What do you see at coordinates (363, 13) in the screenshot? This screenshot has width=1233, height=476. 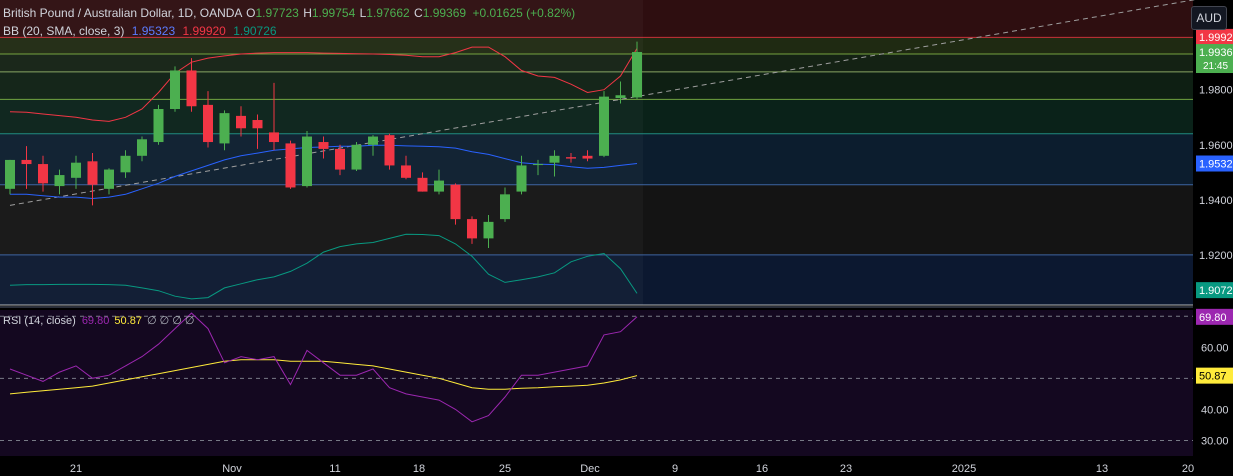 I see `low-label: L` at bounding box center [363, 13].